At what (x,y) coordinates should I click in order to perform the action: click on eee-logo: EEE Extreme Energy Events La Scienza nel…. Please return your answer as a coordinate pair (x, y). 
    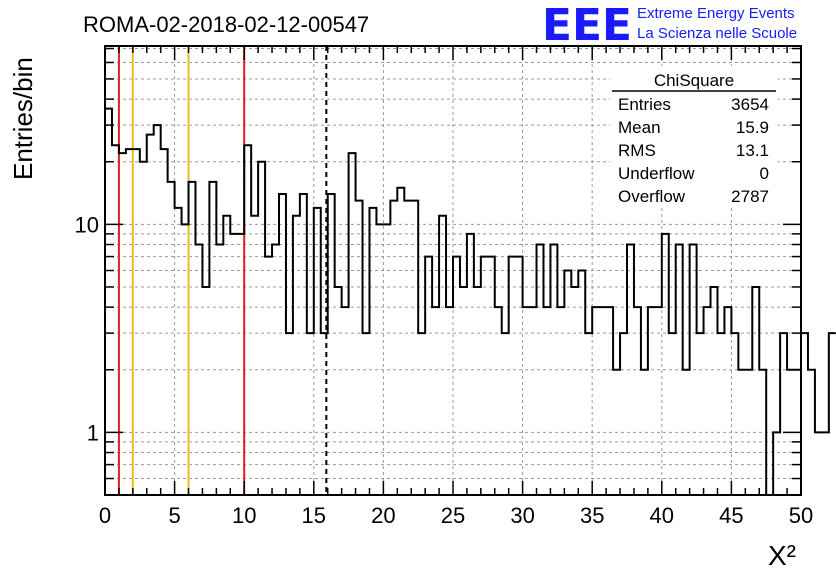
    Looking at the image, I should click on (669, 25).